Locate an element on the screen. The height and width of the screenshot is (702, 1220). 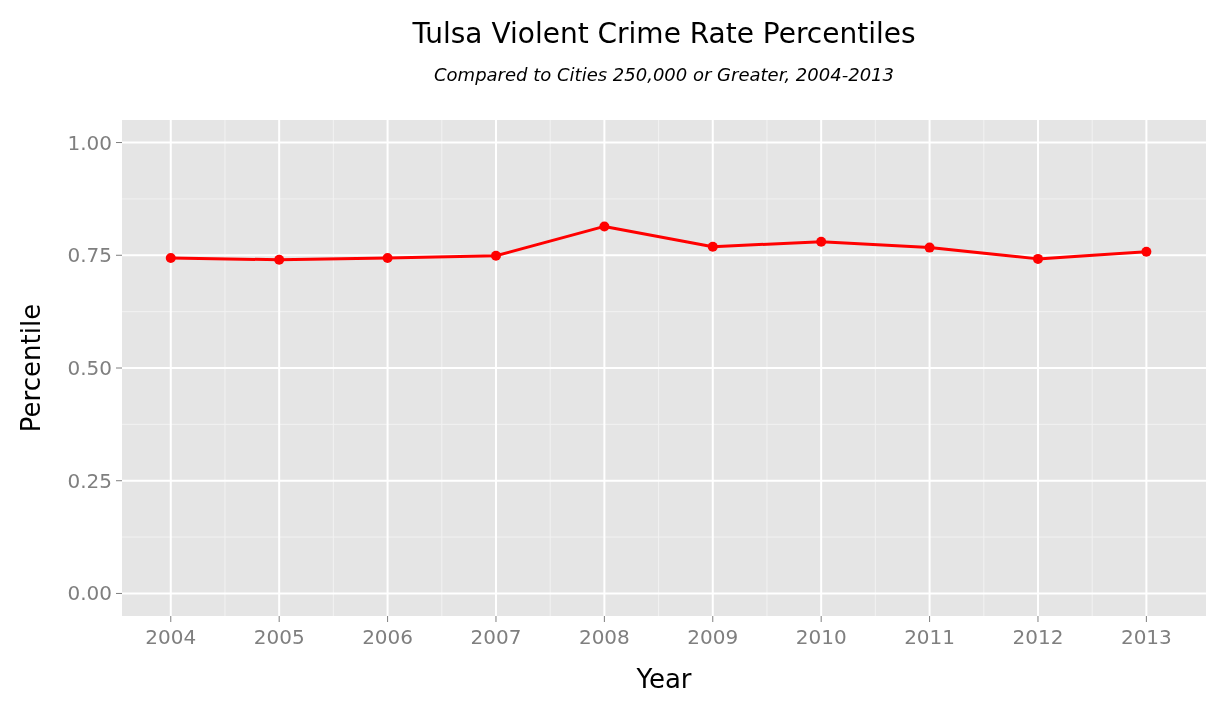
x-tick-label: 2011 is located at coordinates (930, 637).